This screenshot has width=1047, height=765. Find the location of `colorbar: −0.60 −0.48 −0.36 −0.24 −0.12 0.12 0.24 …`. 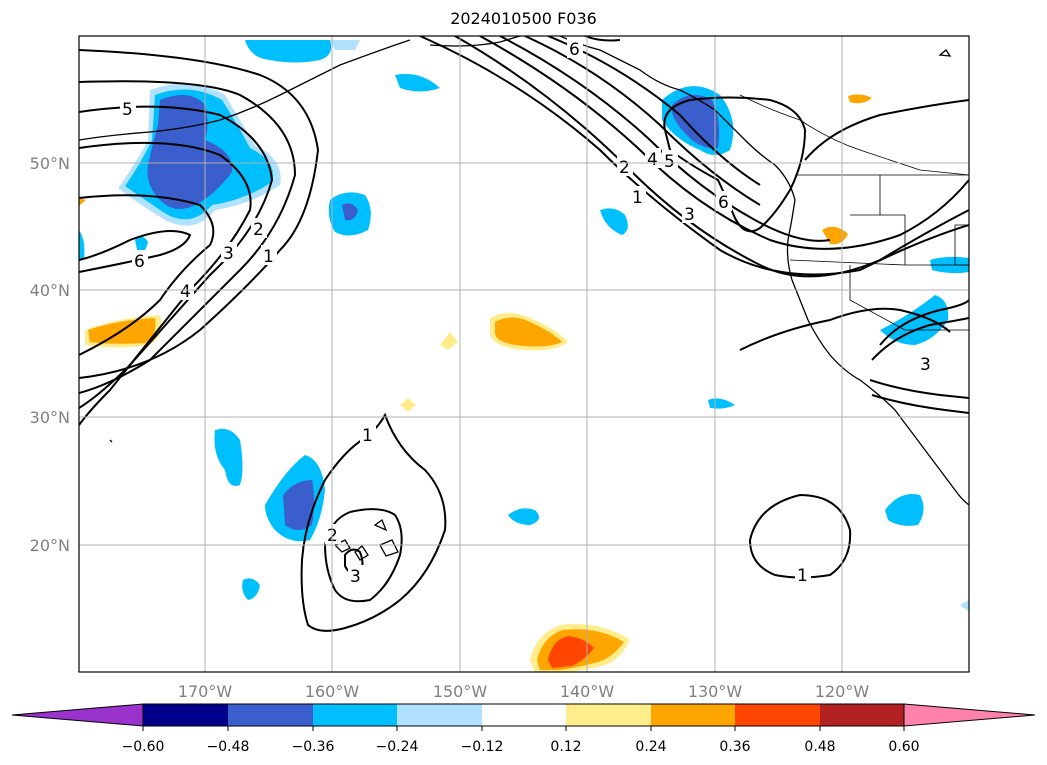

colorbar: −0.60 −0.48 −0.36 −0.24 −0.12 0.12 0.24 … is located at coordinates (523, 729).